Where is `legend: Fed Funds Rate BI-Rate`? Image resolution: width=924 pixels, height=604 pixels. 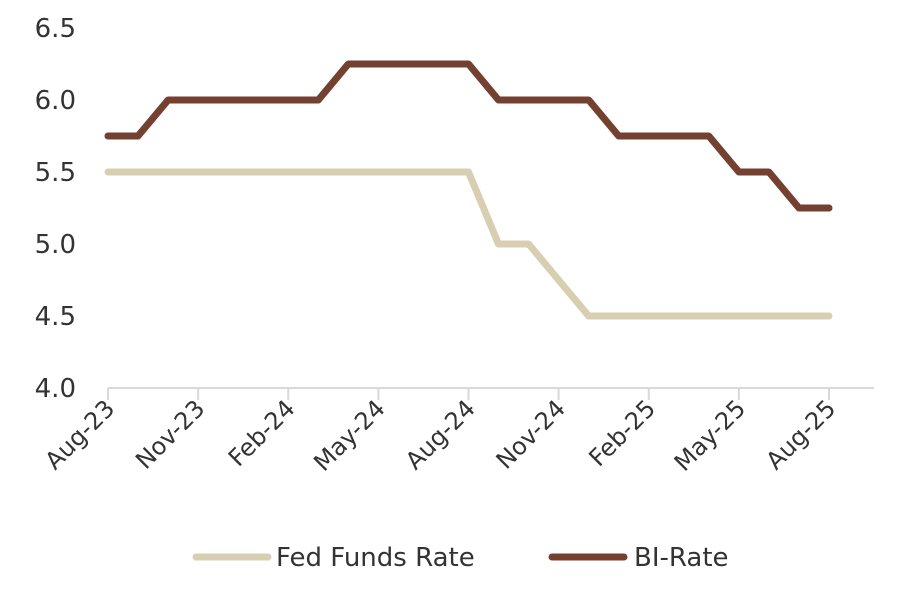
legend: Fed Funds Rate BI-Rate is located at coordinates (460, 558).